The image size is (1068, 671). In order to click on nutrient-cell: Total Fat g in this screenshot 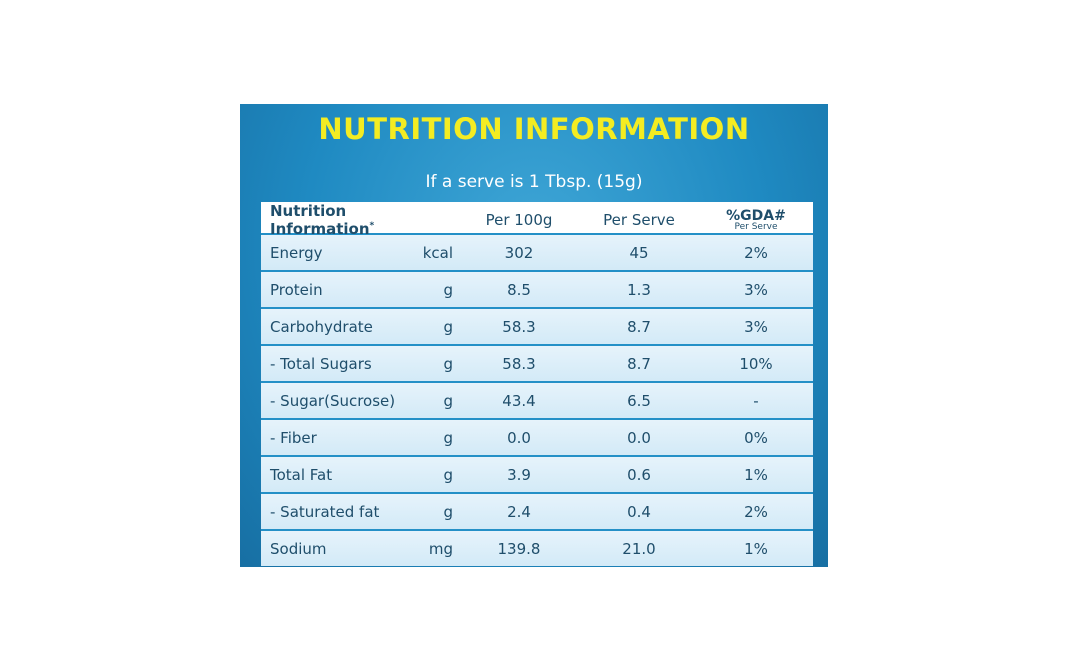, I will do `click(360, 475)`.